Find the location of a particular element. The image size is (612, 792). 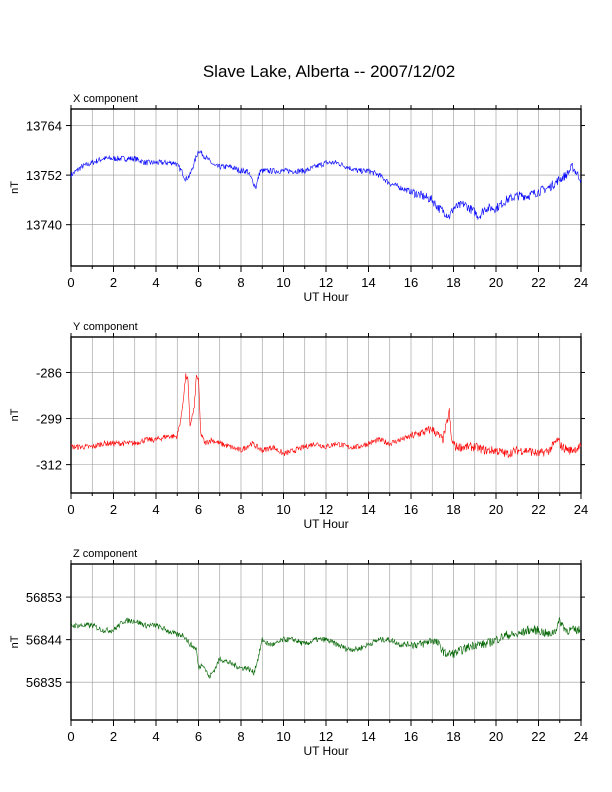

panel-label: X component is located at coordinates (105, 99).